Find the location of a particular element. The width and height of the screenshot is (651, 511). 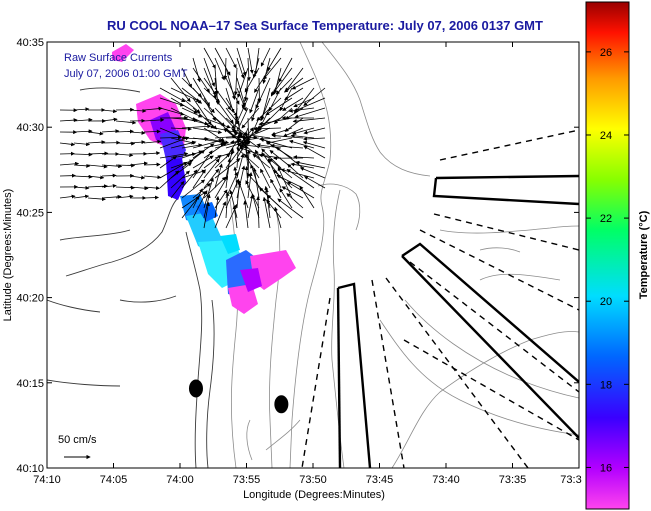

y-tick-label: 40:35 is located at coordinates (30, 43).